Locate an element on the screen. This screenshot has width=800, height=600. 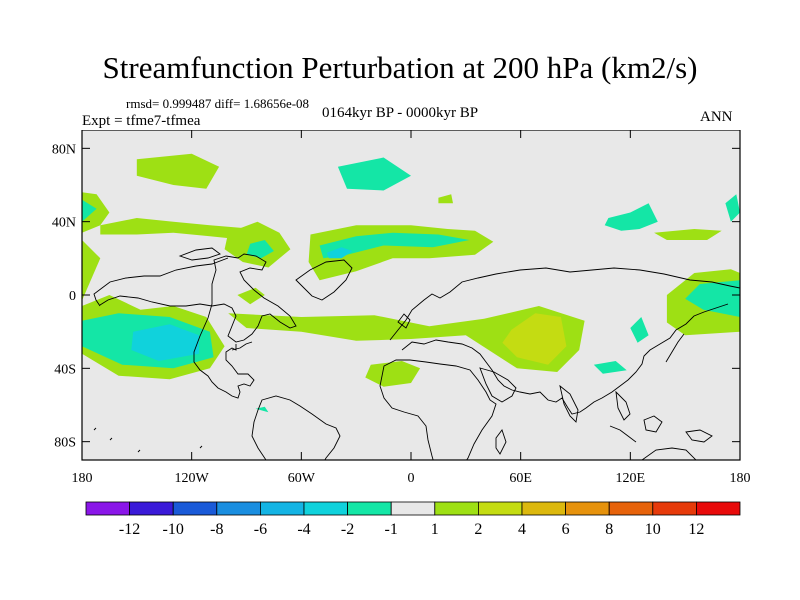
colorbar-label: -8 is located at coordinates (216, 529).